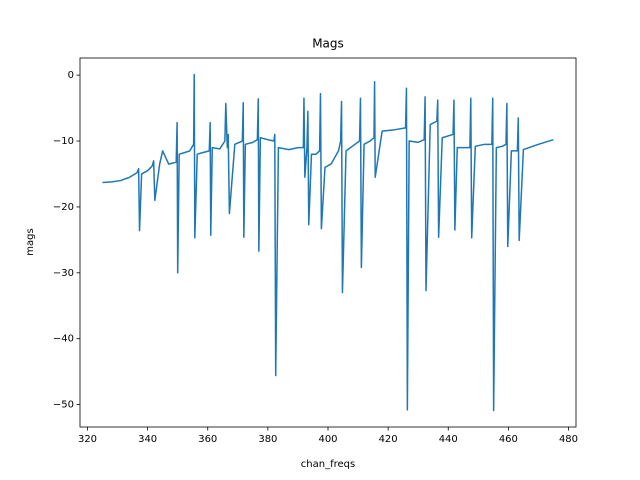  I want to click on x-tick-label: 420, so click(388, 439).